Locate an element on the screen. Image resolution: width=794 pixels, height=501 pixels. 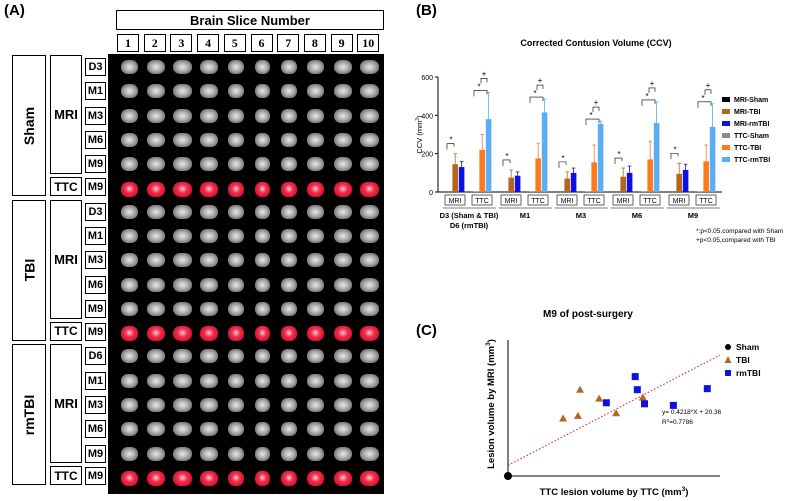
legend-swatch is located at coordinates (726, 99).